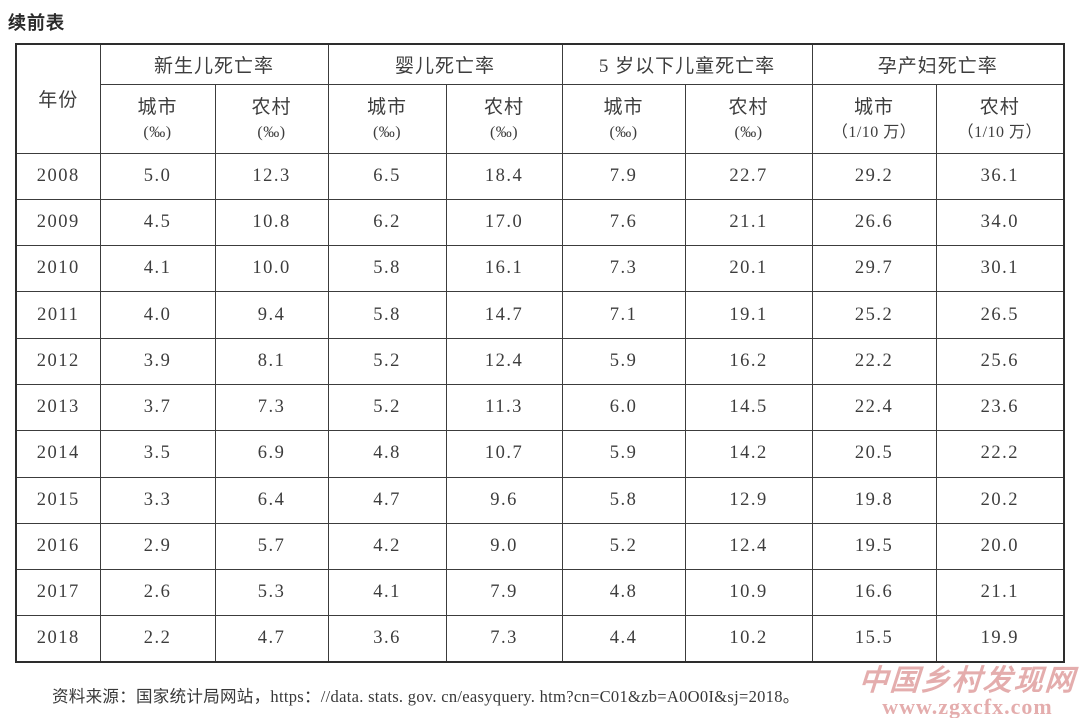 The width and height of the screenshot is (1080, 718). What do you see at coordinates (748, 639) in the screenshot?
I see `value-cell: 10.2` at bounding box center [748, 639].